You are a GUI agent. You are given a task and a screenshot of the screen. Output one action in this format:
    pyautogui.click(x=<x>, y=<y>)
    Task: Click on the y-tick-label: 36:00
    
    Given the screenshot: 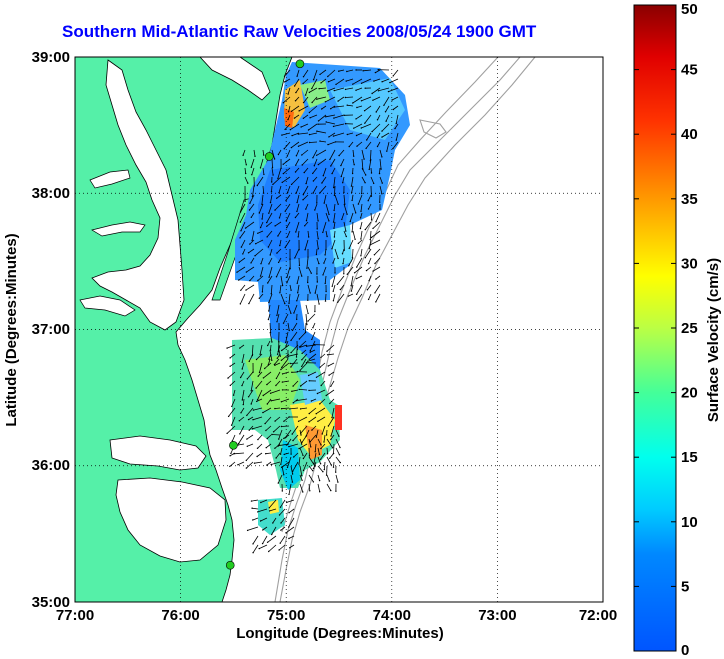 What is the action you would take?
    pyautogui.click(x=51, y=465)
    